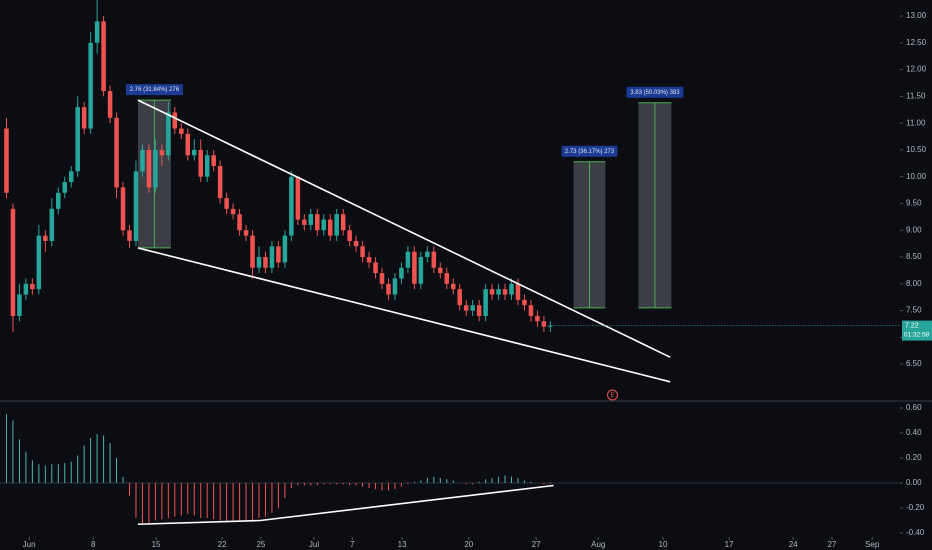 This screenshot has height=550, width=932. What do you see at coordinates (916, 42) in the screenshot?
I see `y-tick-label: 12.50` at bounding box center [916, 42].